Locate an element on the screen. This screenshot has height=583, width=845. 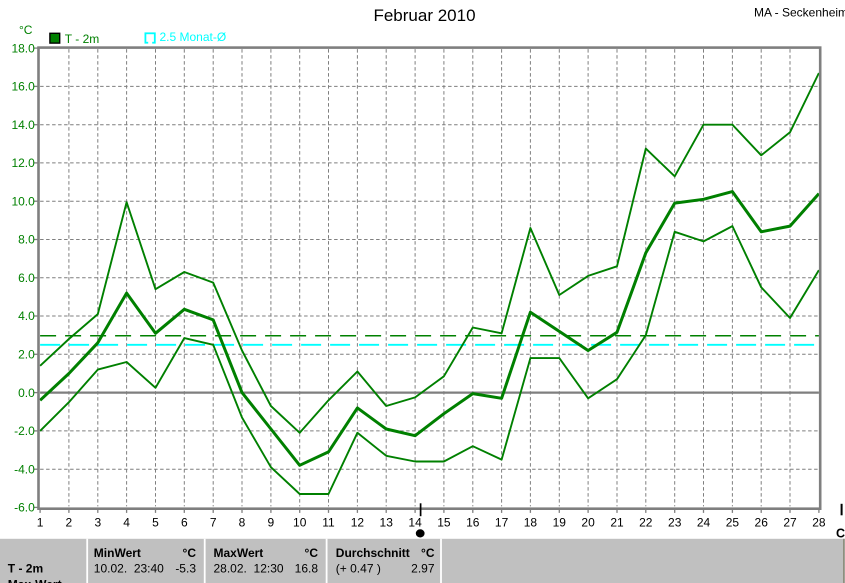
svg-text: 17 is located at coordinates (502, 523).